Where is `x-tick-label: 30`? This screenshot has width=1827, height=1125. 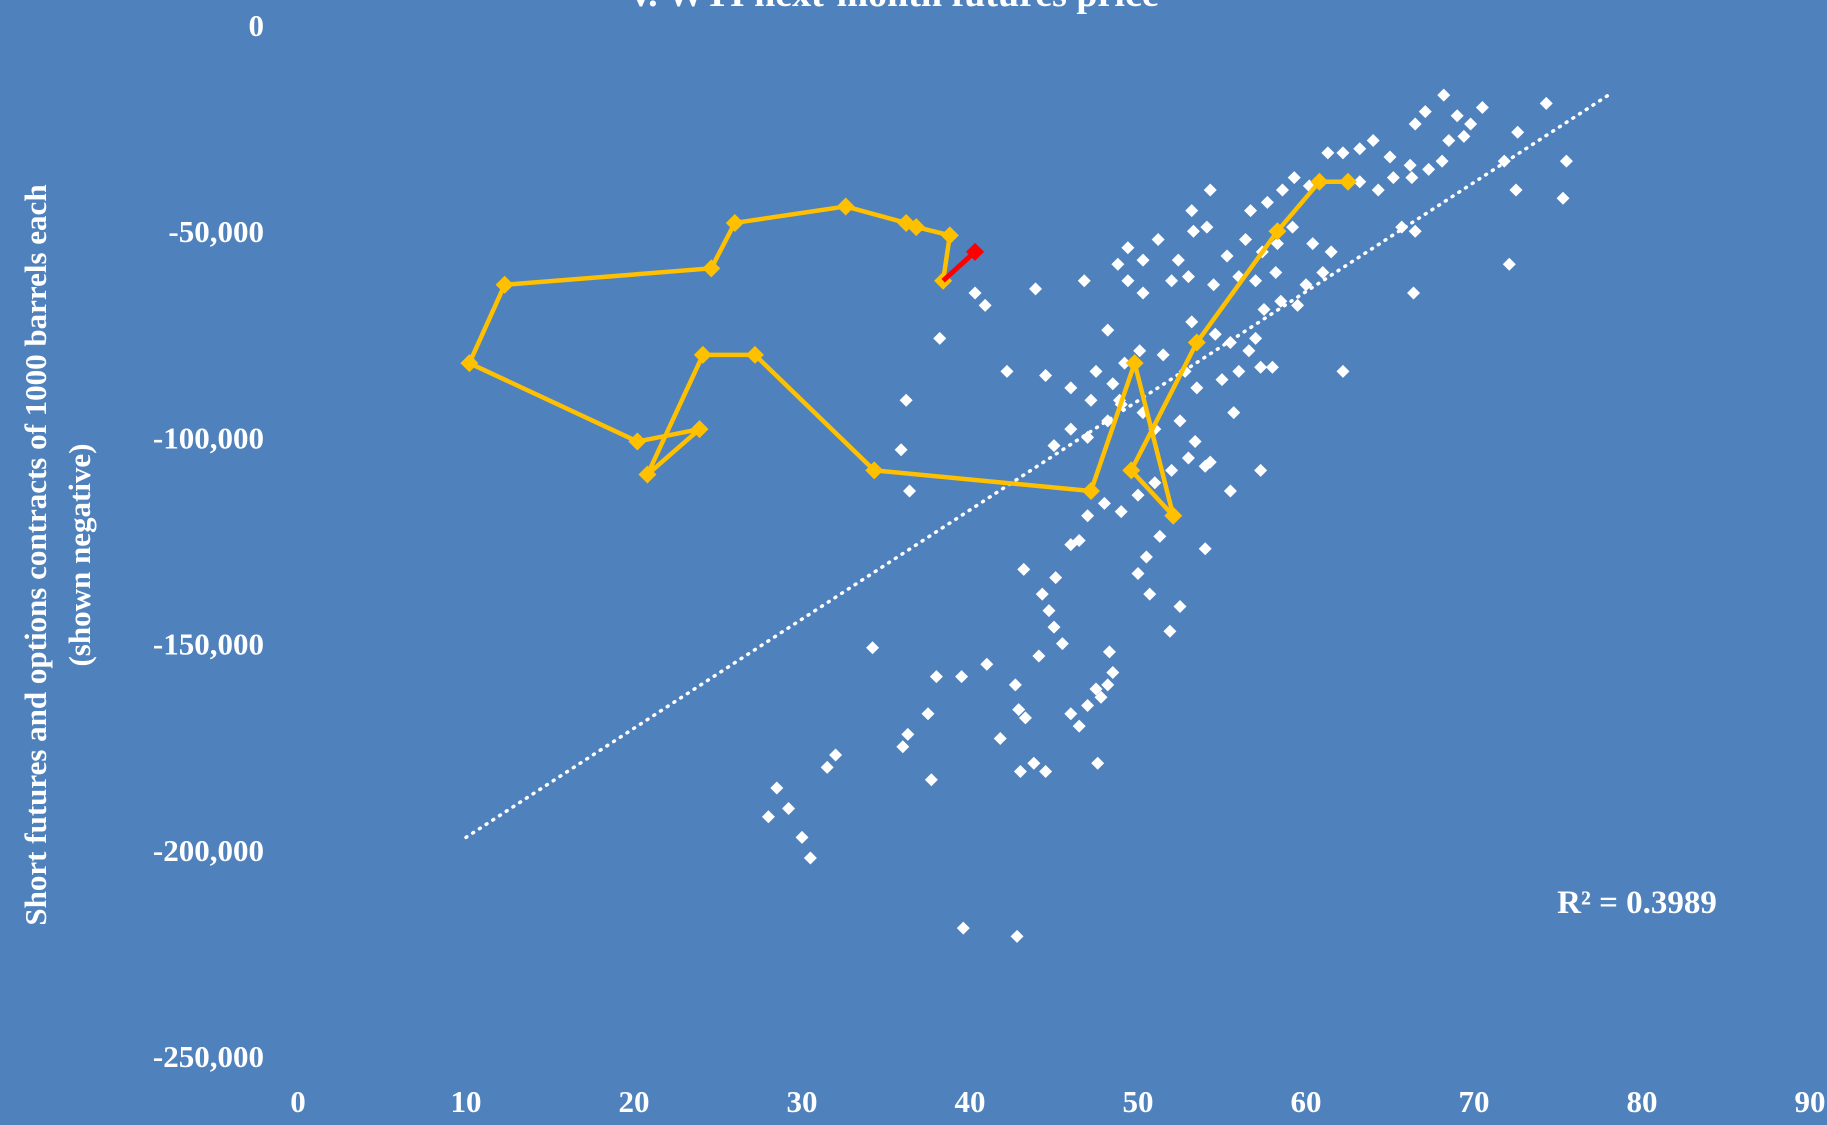 x-tick-label: 30 is located at coordinates (802, 1101).